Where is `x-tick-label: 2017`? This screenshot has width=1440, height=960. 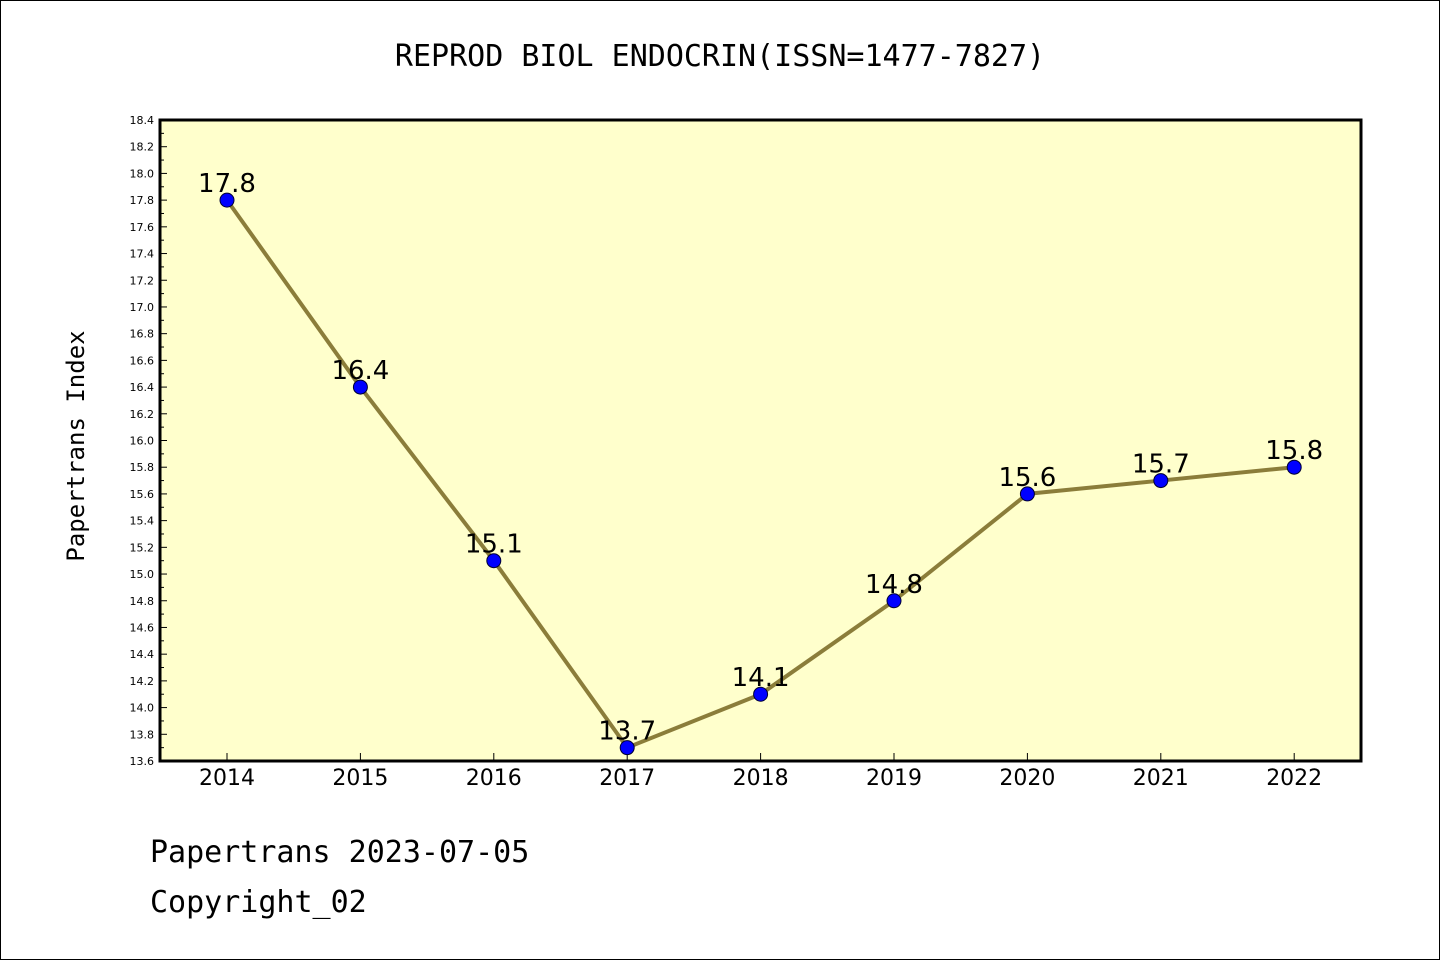 x-tick-label: 2017 is located at coordinates (627, 778).